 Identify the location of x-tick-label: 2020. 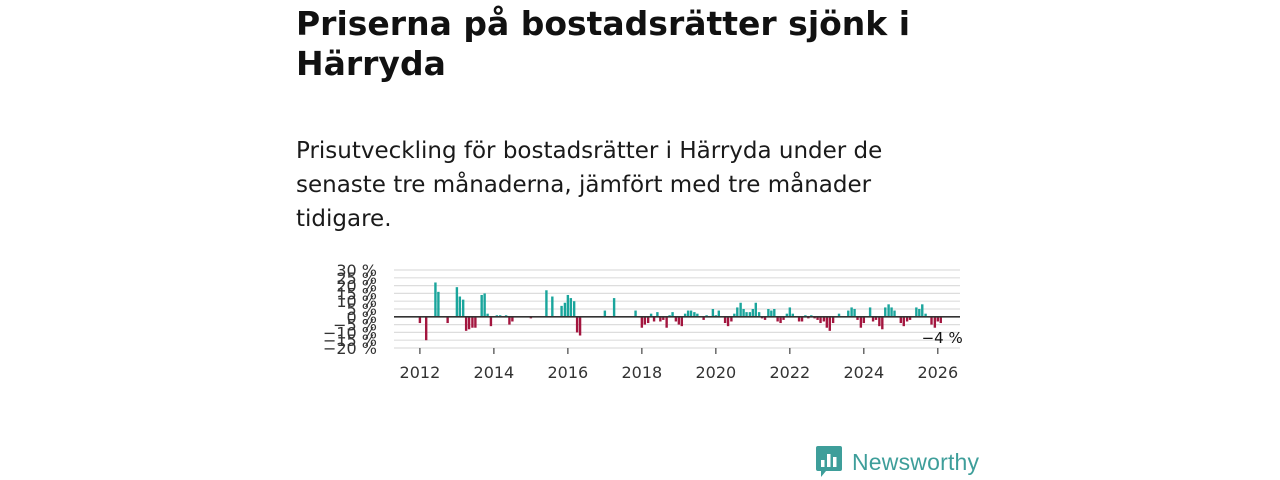
(715, 372).